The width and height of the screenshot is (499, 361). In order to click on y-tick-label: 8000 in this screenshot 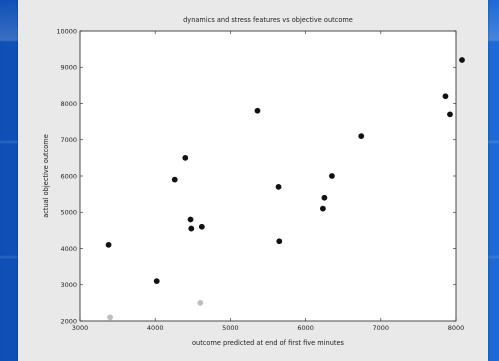, I will do `click(68, 104)`.